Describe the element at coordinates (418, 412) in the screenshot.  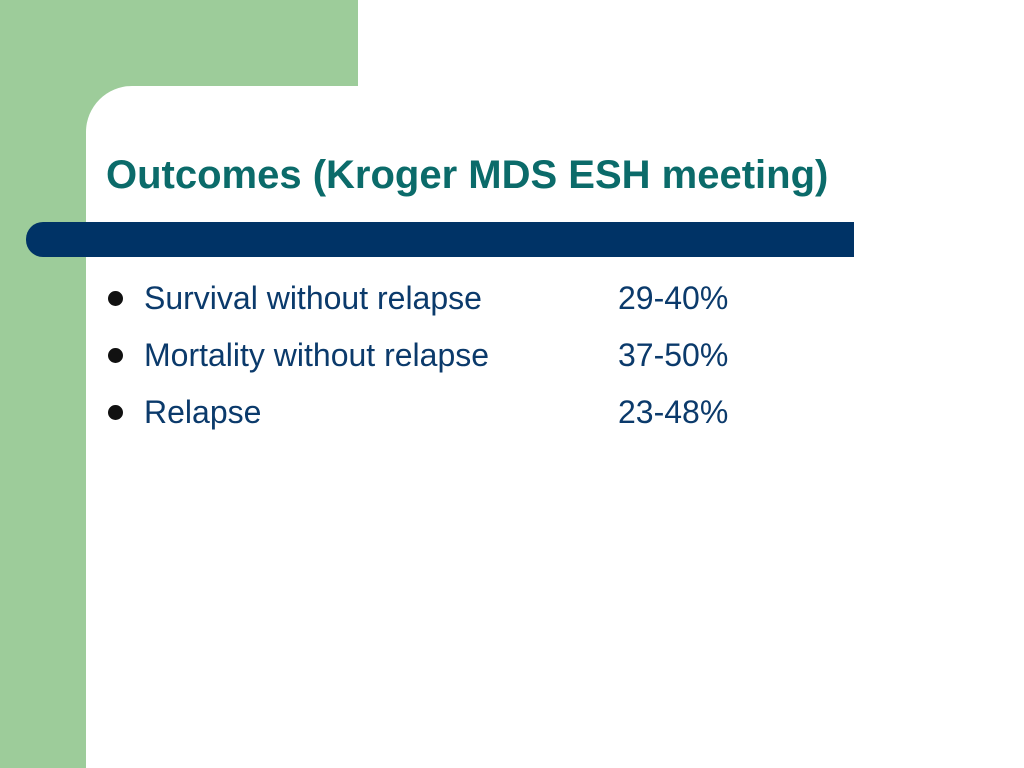
I see `bullet-item-relapse: Relapse 23-48%` at that location.